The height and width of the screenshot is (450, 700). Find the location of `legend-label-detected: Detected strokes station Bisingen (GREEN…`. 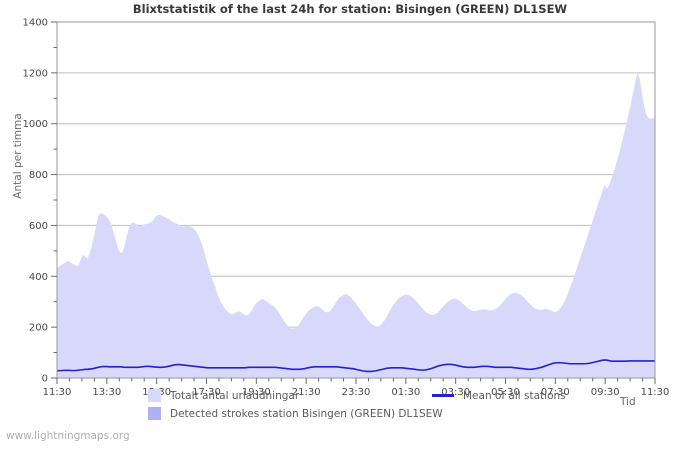

legend-label-detected: Detected strokes station Bisingen (GREEN… is located at coordinates (306, 413).